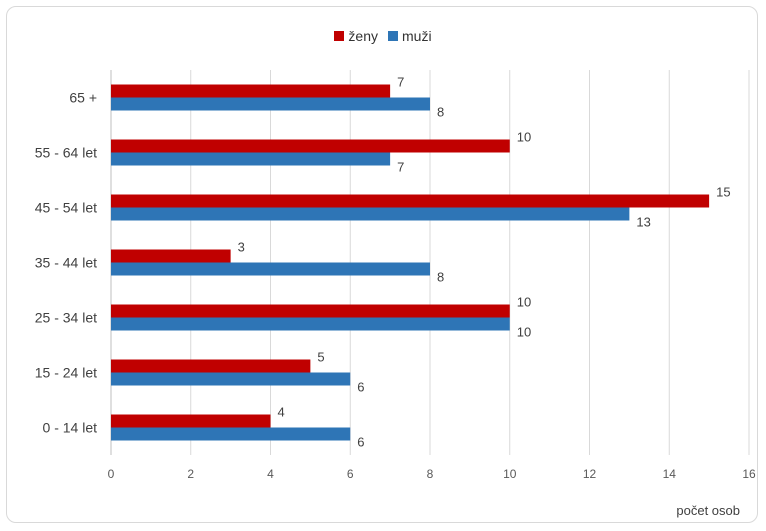 The height and width of the screenshot is (531, 766). Describe the element at coordinates (383, 36) in the screenshot. I see `legend: ženy muži` at that location.